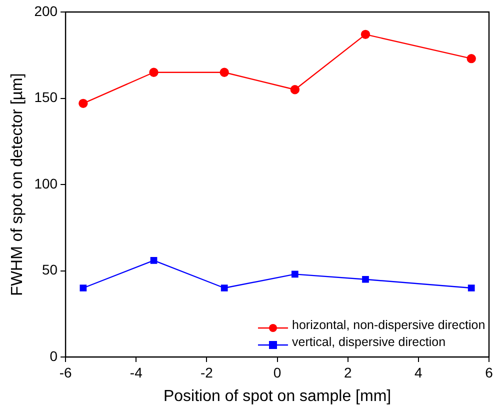  I want to click on y-tick-label: 0, so click(54, 356).